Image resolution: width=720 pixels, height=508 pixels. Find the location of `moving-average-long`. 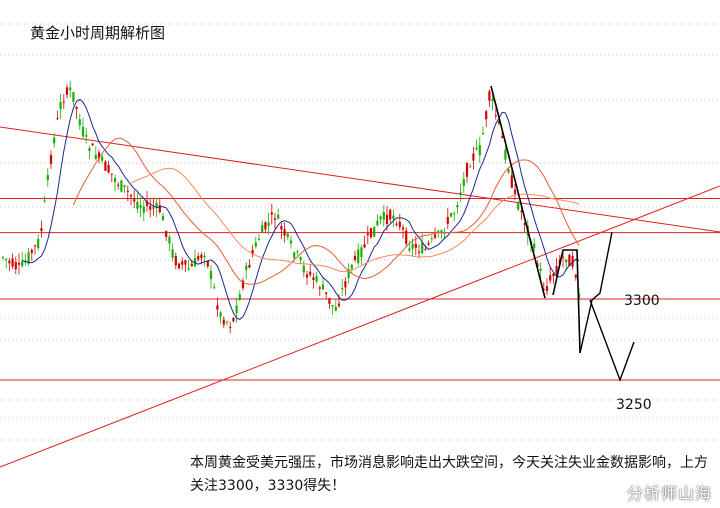

moving-average-long is located at coordinates (355, 220).